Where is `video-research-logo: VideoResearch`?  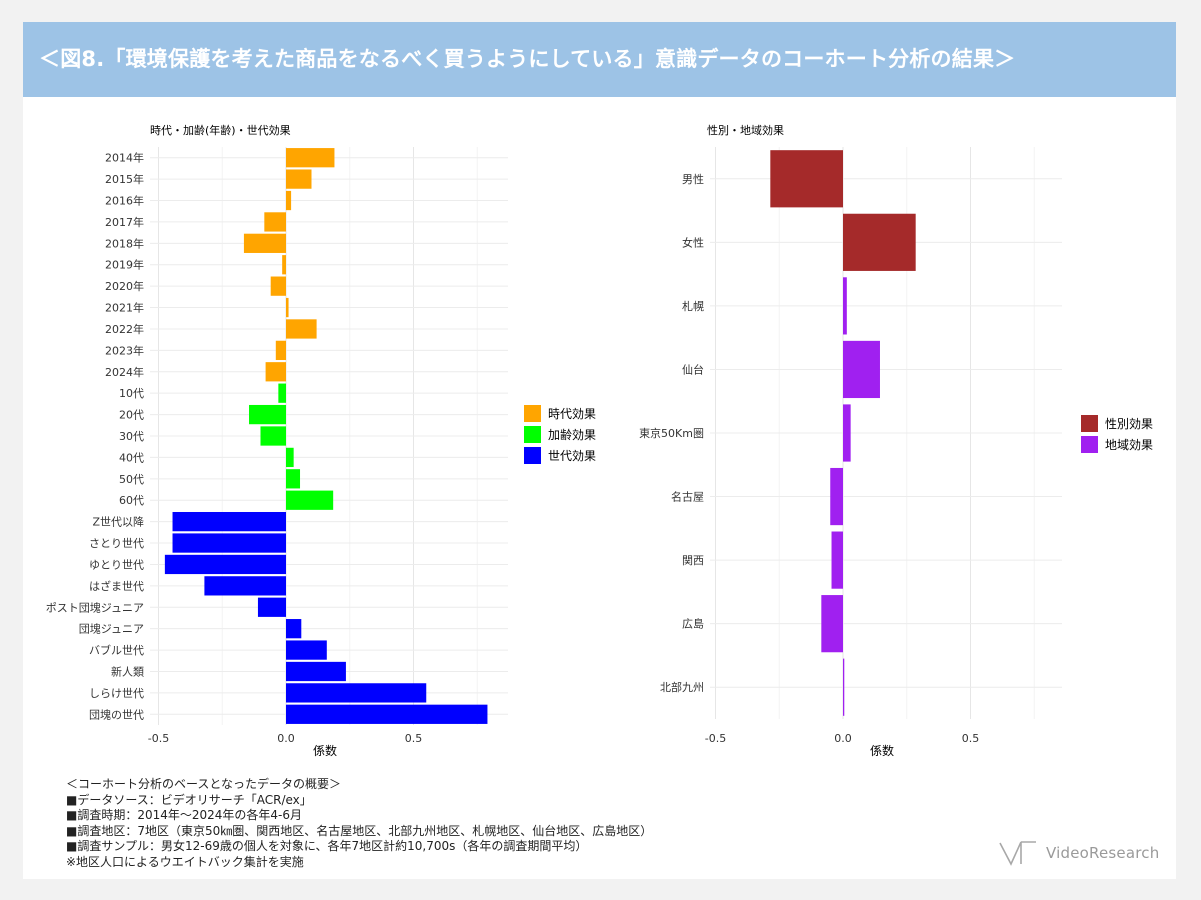
video-research-logo: VideoResearch is located at coordinates (1078, 853).